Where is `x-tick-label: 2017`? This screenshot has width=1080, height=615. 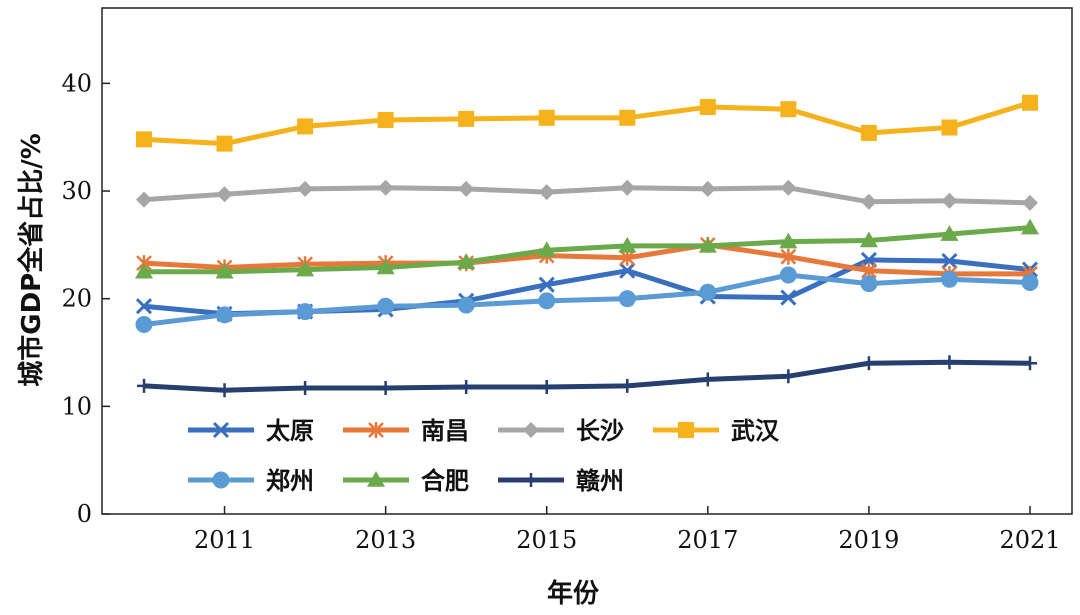 x-tick-label: 2017 is located at coordinates (707, 540).